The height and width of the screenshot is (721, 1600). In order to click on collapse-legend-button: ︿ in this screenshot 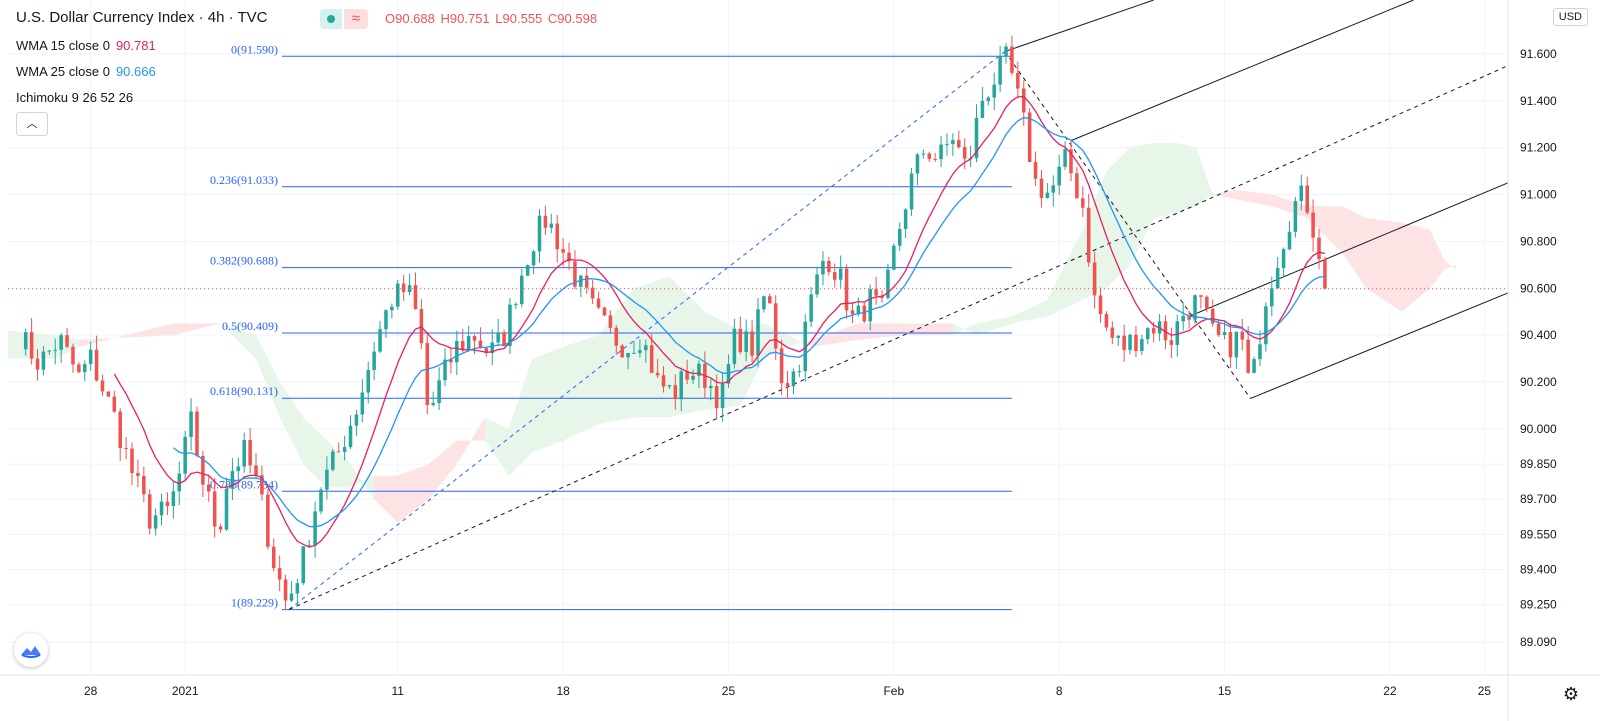, I will do `click(32, 124)`.